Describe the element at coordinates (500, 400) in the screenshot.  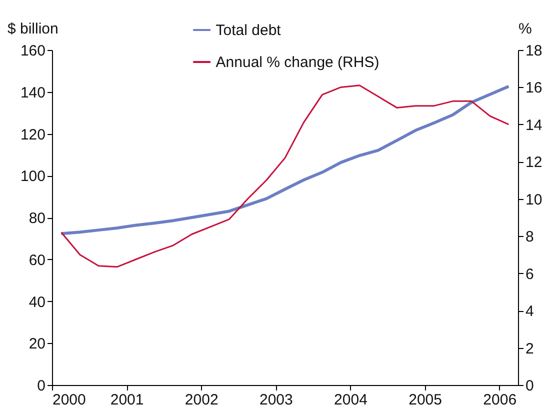
I see `x-tick-label: 2006` at that location.